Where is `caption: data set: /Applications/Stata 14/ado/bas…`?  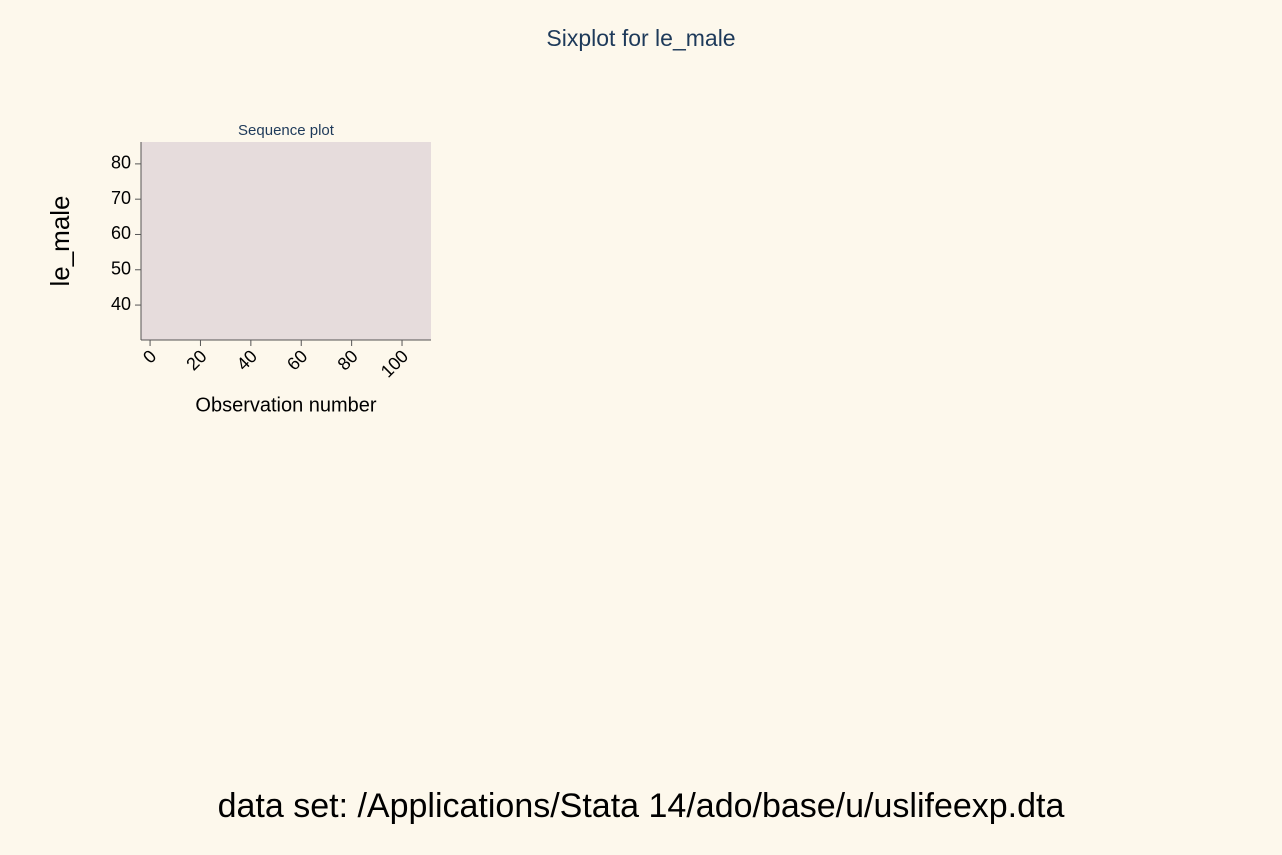
caption: data set: /Applications/Stata 14/ado/bas… is located at coordinates (641, 806).